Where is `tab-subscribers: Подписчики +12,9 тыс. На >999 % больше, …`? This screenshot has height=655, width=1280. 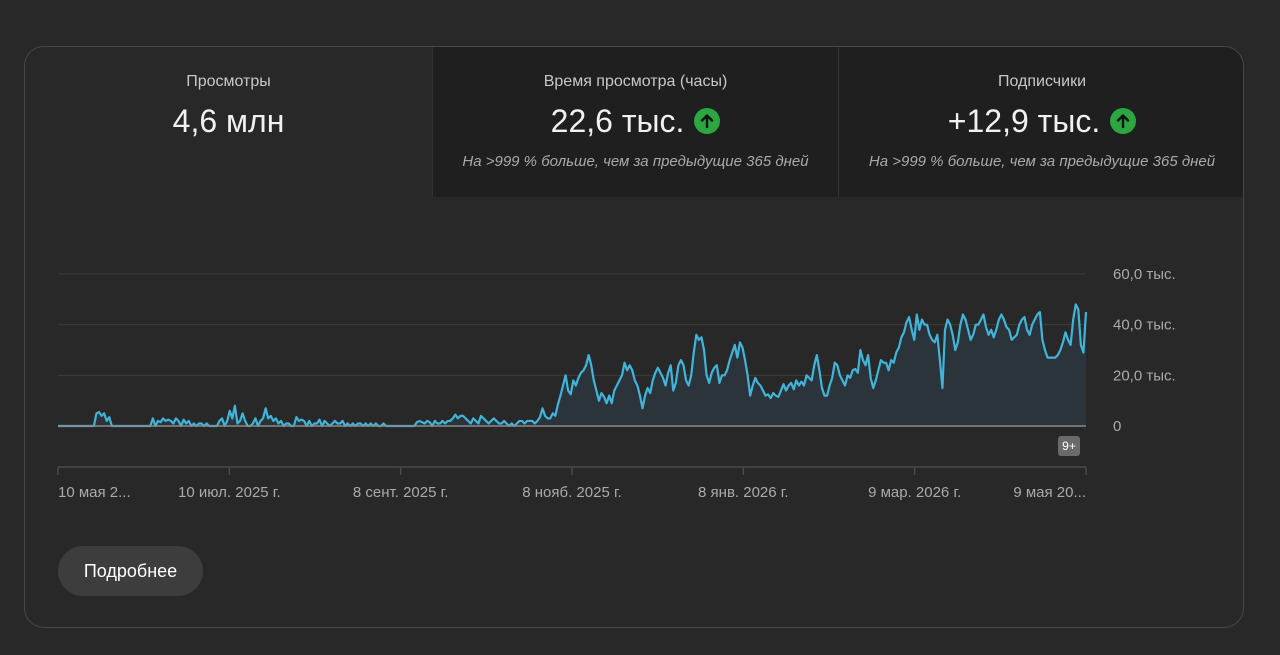 tab-subscribers: Подписчики +12,9 тыс. На >999 % больше, … is located at coordinates (1040, 122).